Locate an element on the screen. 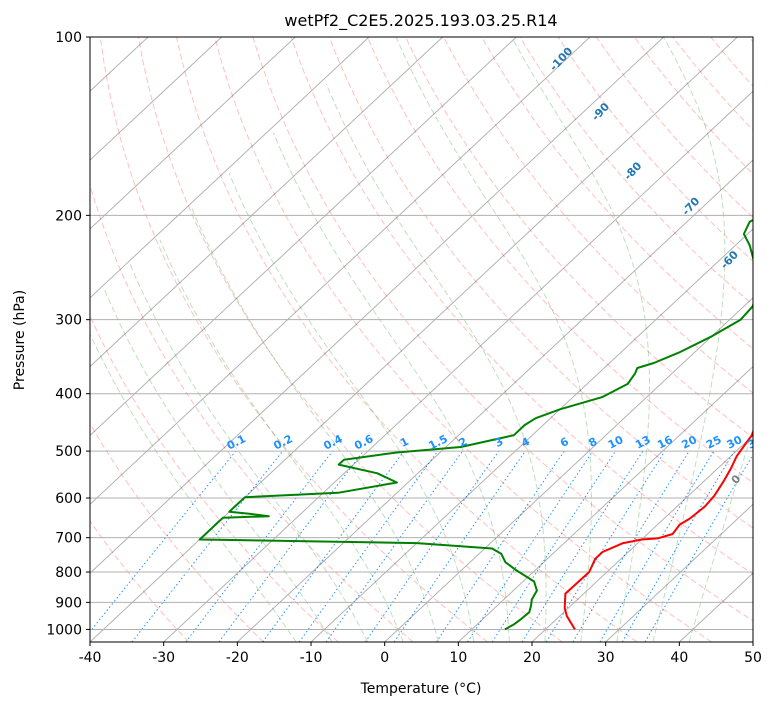  mixing-ratio-label: 10 is located at coordinates (616, 442).